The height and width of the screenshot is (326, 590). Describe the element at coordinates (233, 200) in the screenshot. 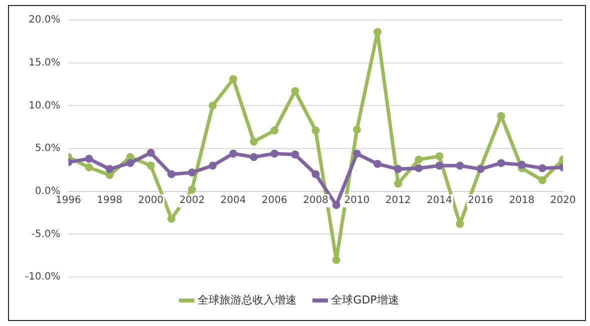

I see `x-tick-label: 2004` at that location.